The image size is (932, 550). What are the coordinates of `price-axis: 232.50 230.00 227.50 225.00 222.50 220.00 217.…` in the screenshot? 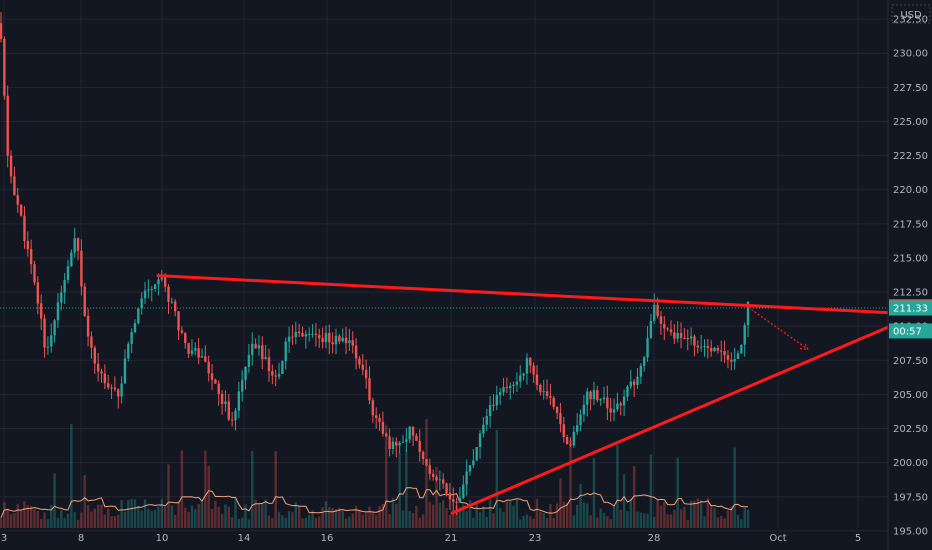 It's located at (910, 276).